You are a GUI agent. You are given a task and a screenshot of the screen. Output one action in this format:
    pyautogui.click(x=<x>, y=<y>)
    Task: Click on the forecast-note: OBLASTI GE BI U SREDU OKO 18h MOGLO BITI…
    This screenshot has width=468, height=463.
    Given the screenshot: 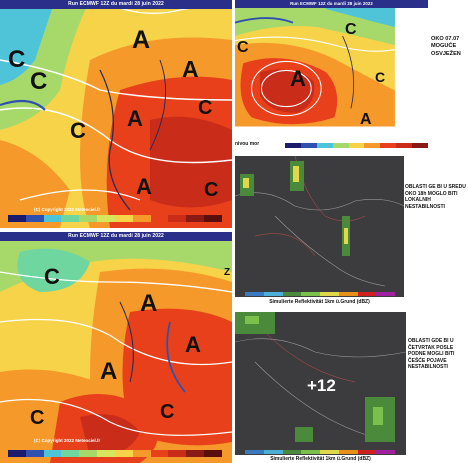 What is the action you would take?
    pyautogui.click(x=436, y=197)
    